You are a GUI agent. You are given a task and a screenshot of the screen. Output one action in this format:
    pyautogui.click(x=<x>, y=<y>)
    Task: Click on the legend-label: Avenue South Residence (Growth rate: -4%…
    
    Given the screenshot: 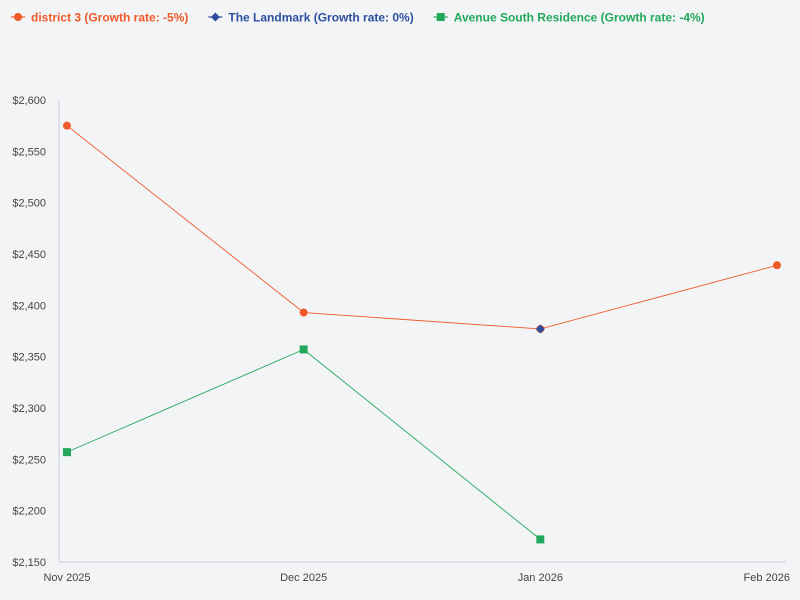 What is the action you would take?
    pyautogui.click(x=579, y=18)
    